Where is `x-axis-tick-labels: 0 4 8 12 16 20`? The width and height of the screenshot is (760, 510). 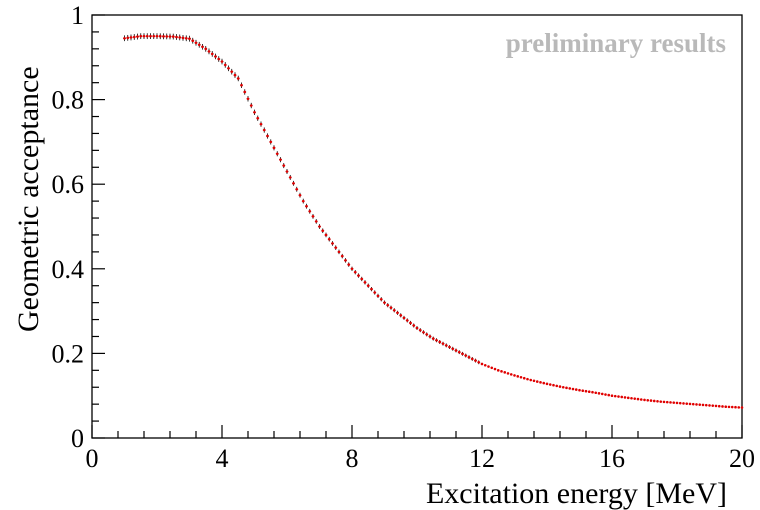 x-axis-tick-labels: 0 4 8 12 16 20 is located at coordinates (421, 458).